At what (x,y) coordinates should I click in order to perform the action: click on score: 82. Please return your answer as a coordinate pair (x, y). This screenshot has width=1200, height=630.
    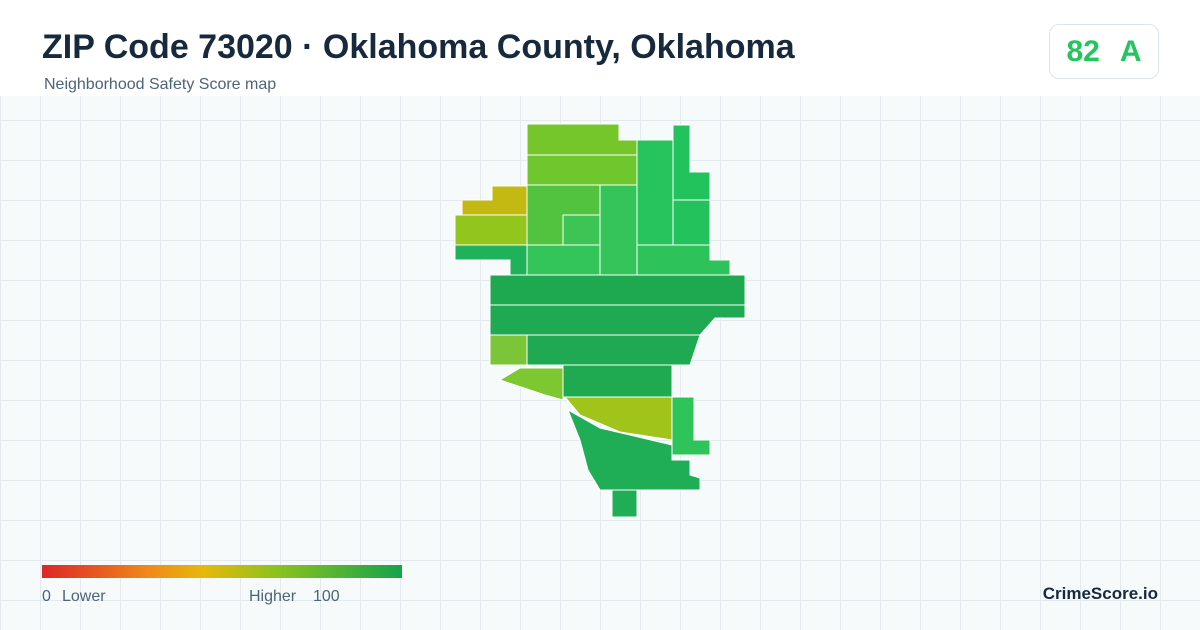
    Looking at the image, I should click on (1083, 51).